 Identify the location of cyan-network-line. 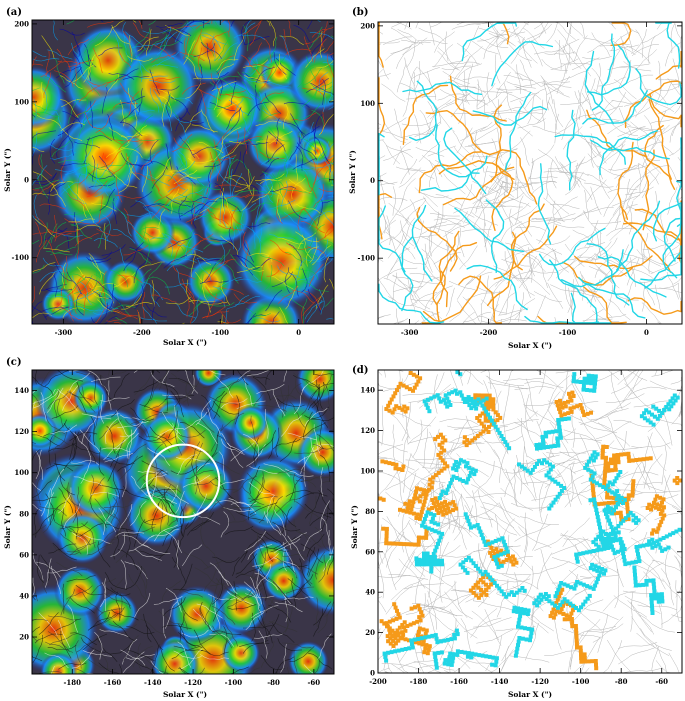
(497, 287).